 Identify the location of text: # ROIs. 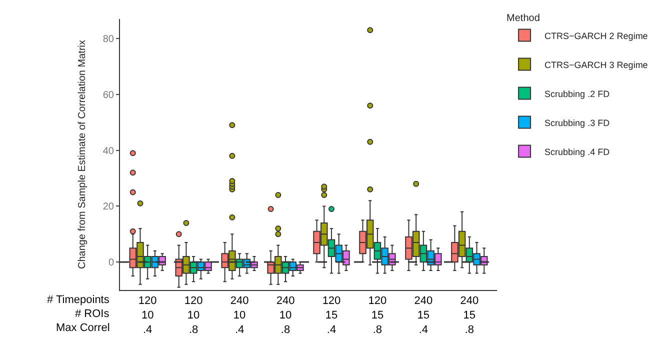
(92, 314).